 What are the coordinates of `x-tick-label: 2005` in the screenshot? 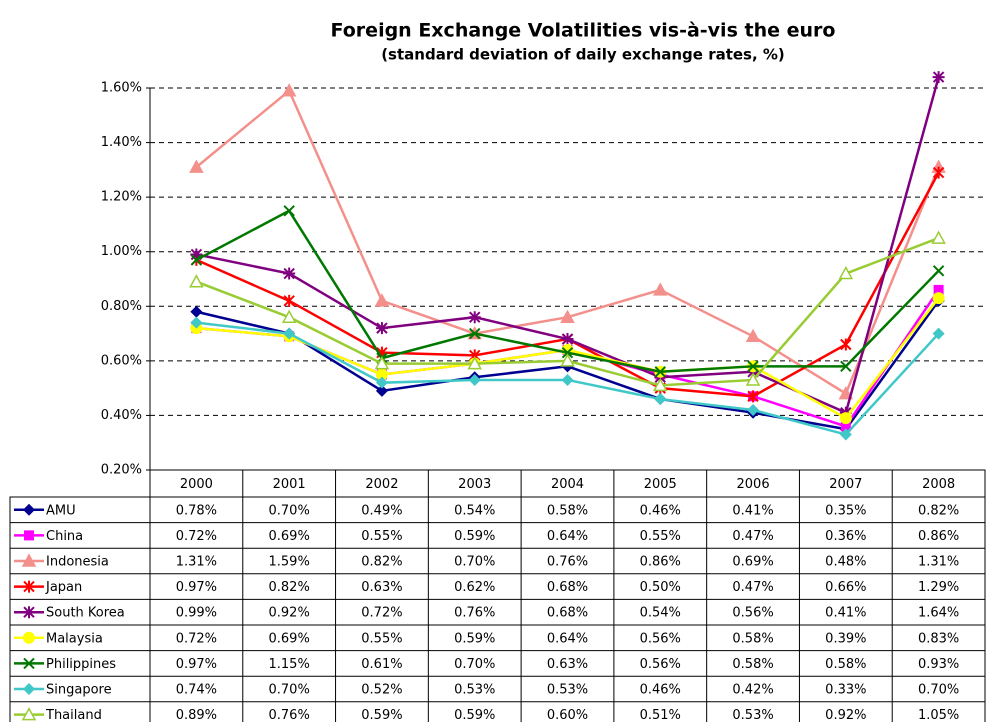 It's located at (660, 484).